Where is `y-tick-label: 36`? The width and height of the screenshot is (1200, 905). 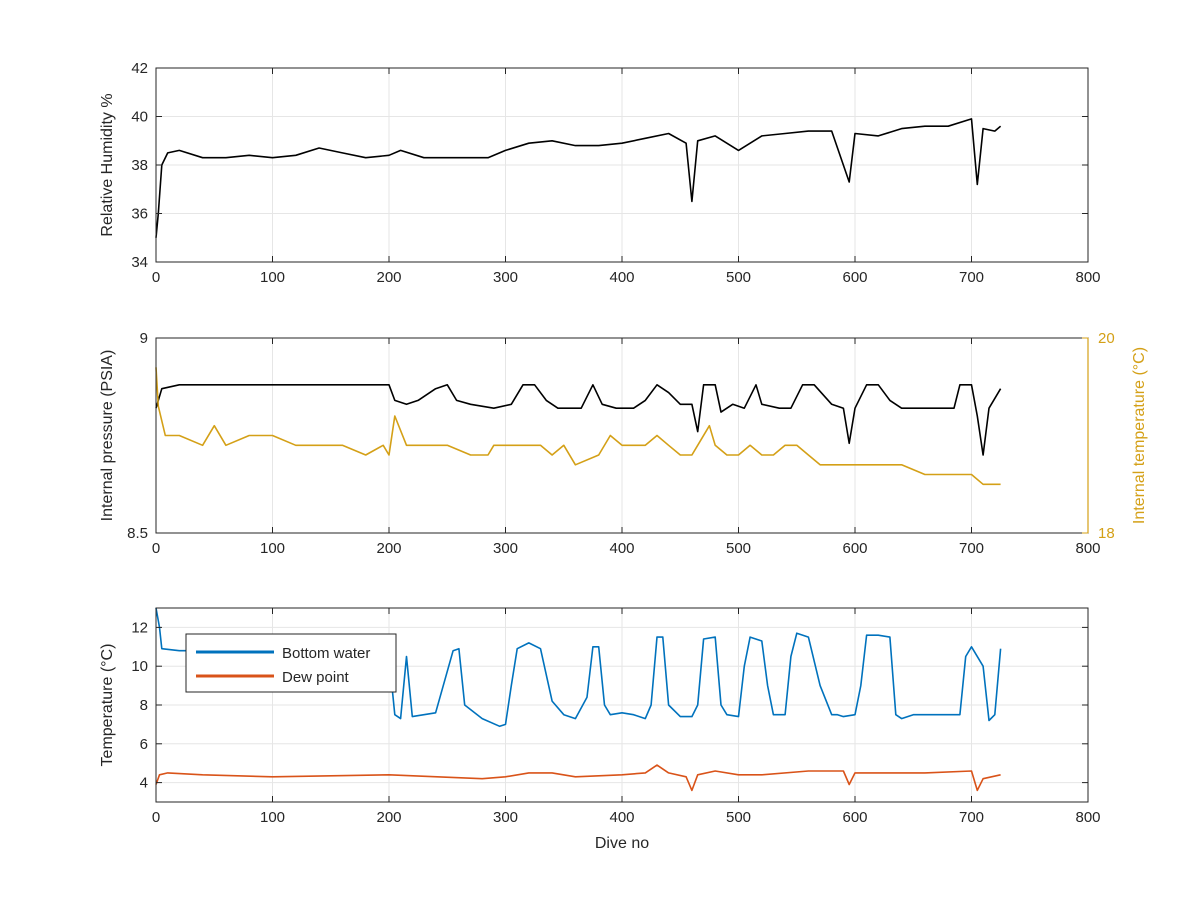 y-tick-label: 36 is located at coordinates (139, 214).